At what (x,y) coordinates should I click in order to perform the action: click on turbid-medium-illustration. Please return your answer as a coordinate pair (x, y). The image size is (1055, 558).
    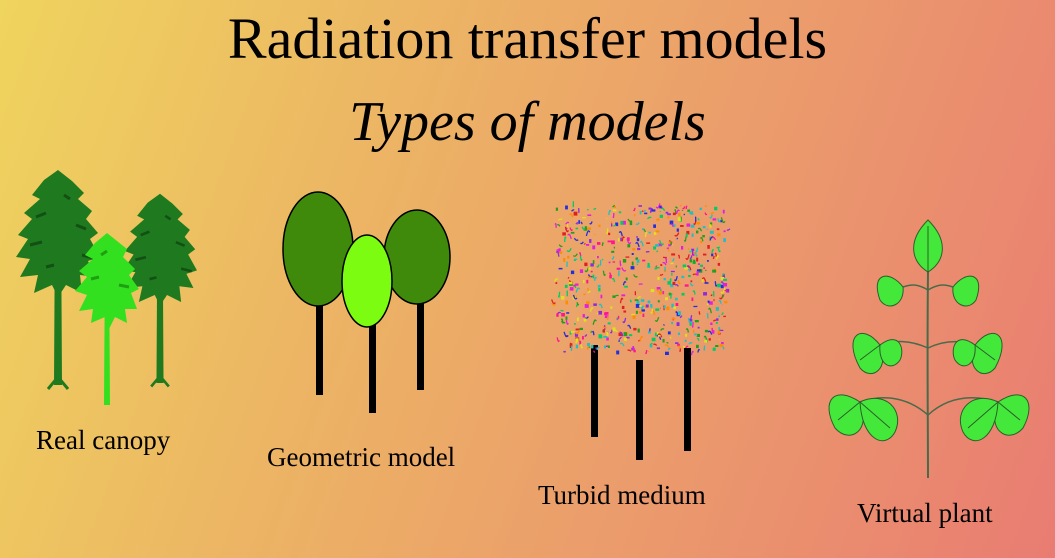
    Looking at the image, I should click on (641, 330).